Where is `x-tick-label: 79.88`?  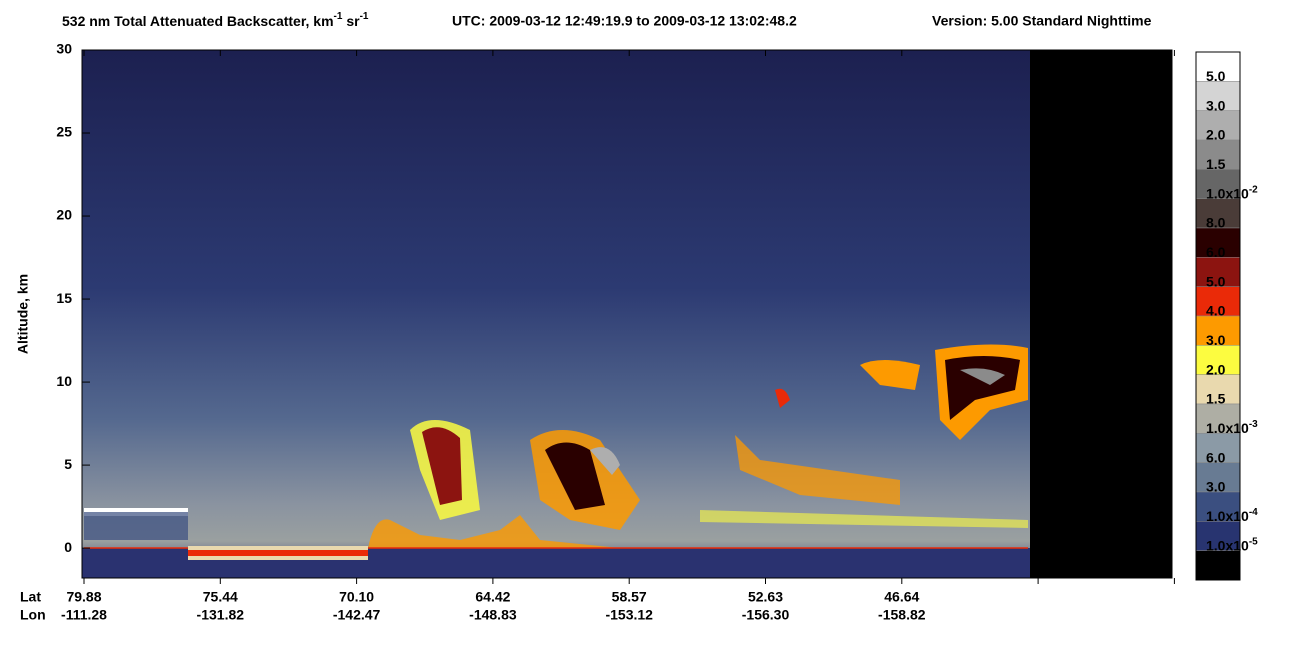
x-tick-label: 79.88 is located at coordinates (83, 597).